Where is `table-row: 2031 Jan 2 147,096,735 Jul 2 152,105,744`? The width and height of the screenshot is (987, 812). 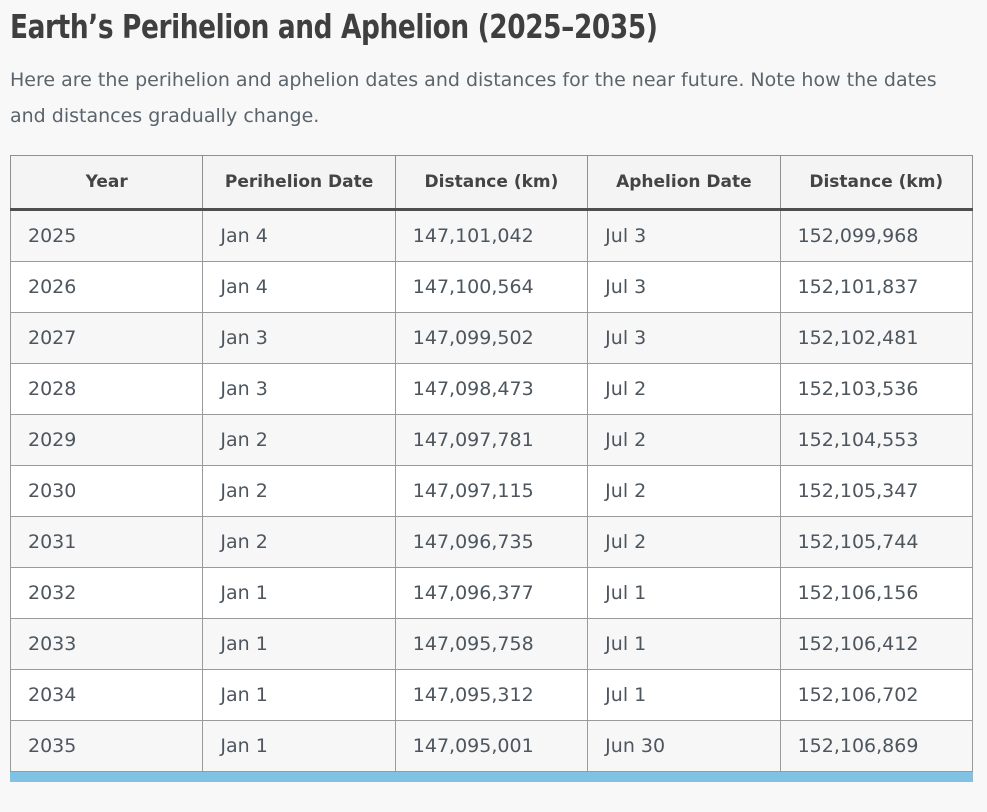
table-row: 2031 Jan 2 147,096,735 Jul 2 152,105,744 is located at coordinates (491, 542).